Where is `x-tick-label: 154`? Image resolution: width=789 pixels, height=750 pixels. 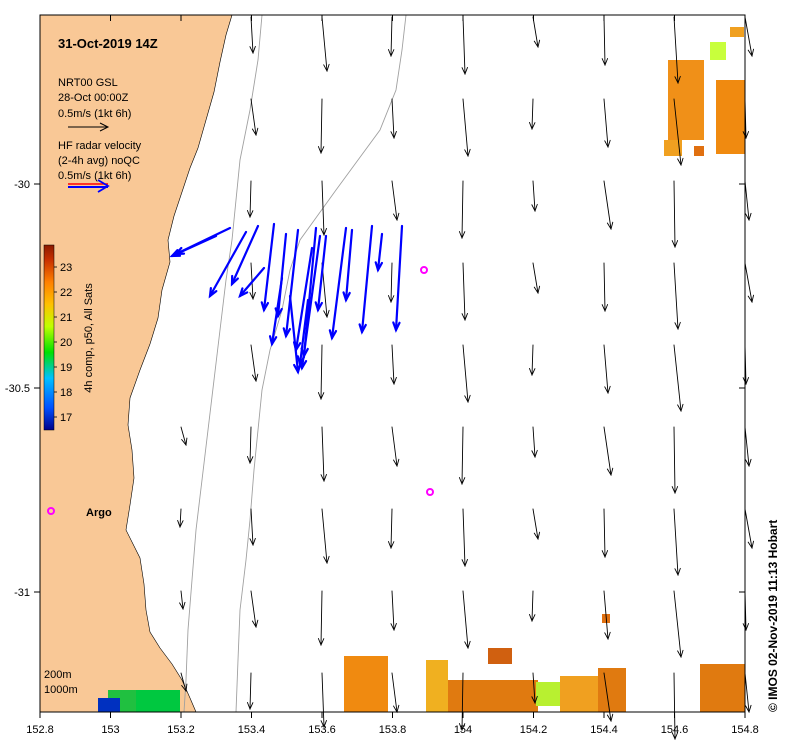
x-tick-label: 154 is located at coordinates (463, 730).